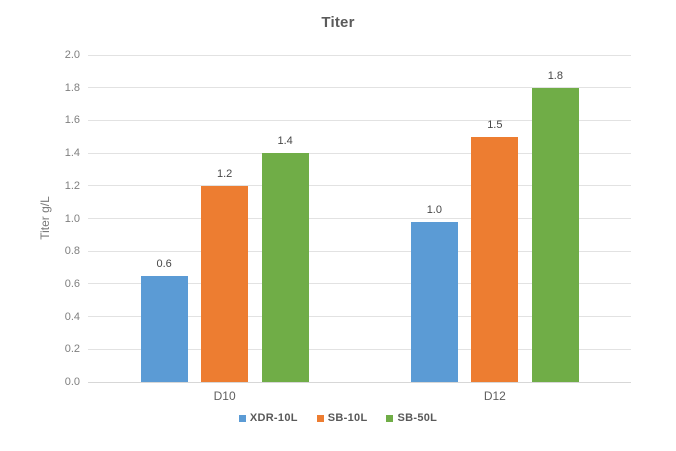 The height and width of the screenshot is (451, 676). I want to click on legend-item-sb-10l: SB-10L, so click(342, 418).